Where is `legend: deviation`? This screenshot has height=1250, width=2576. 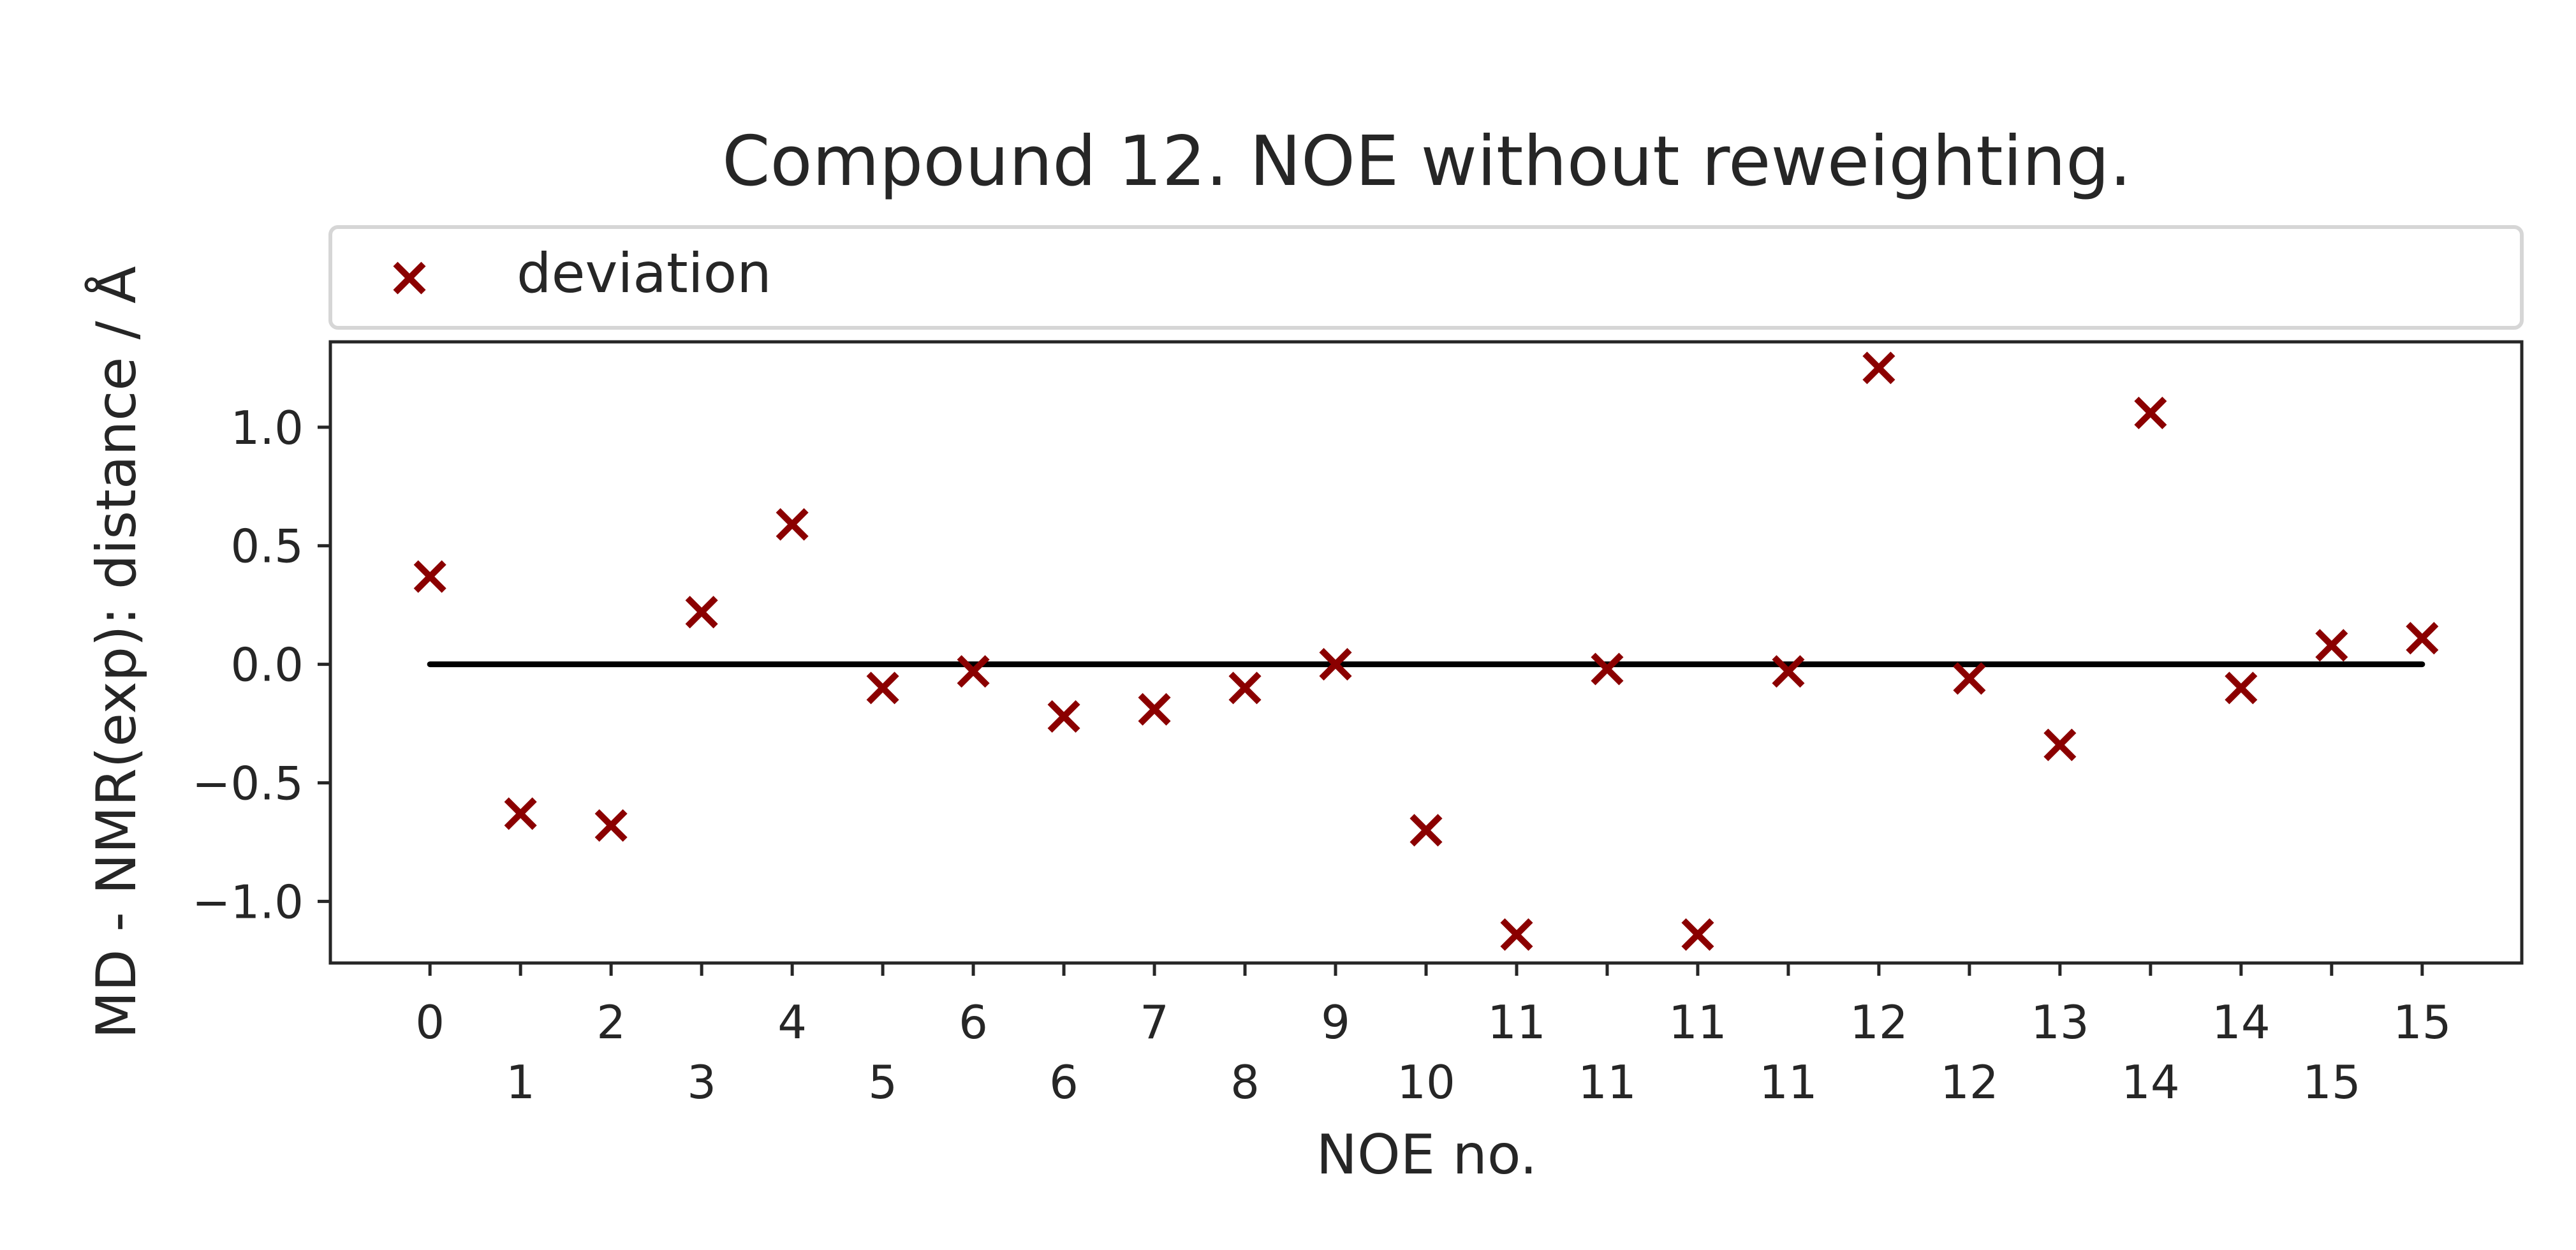
legend: deviation is located at coordinates (1426, 277).